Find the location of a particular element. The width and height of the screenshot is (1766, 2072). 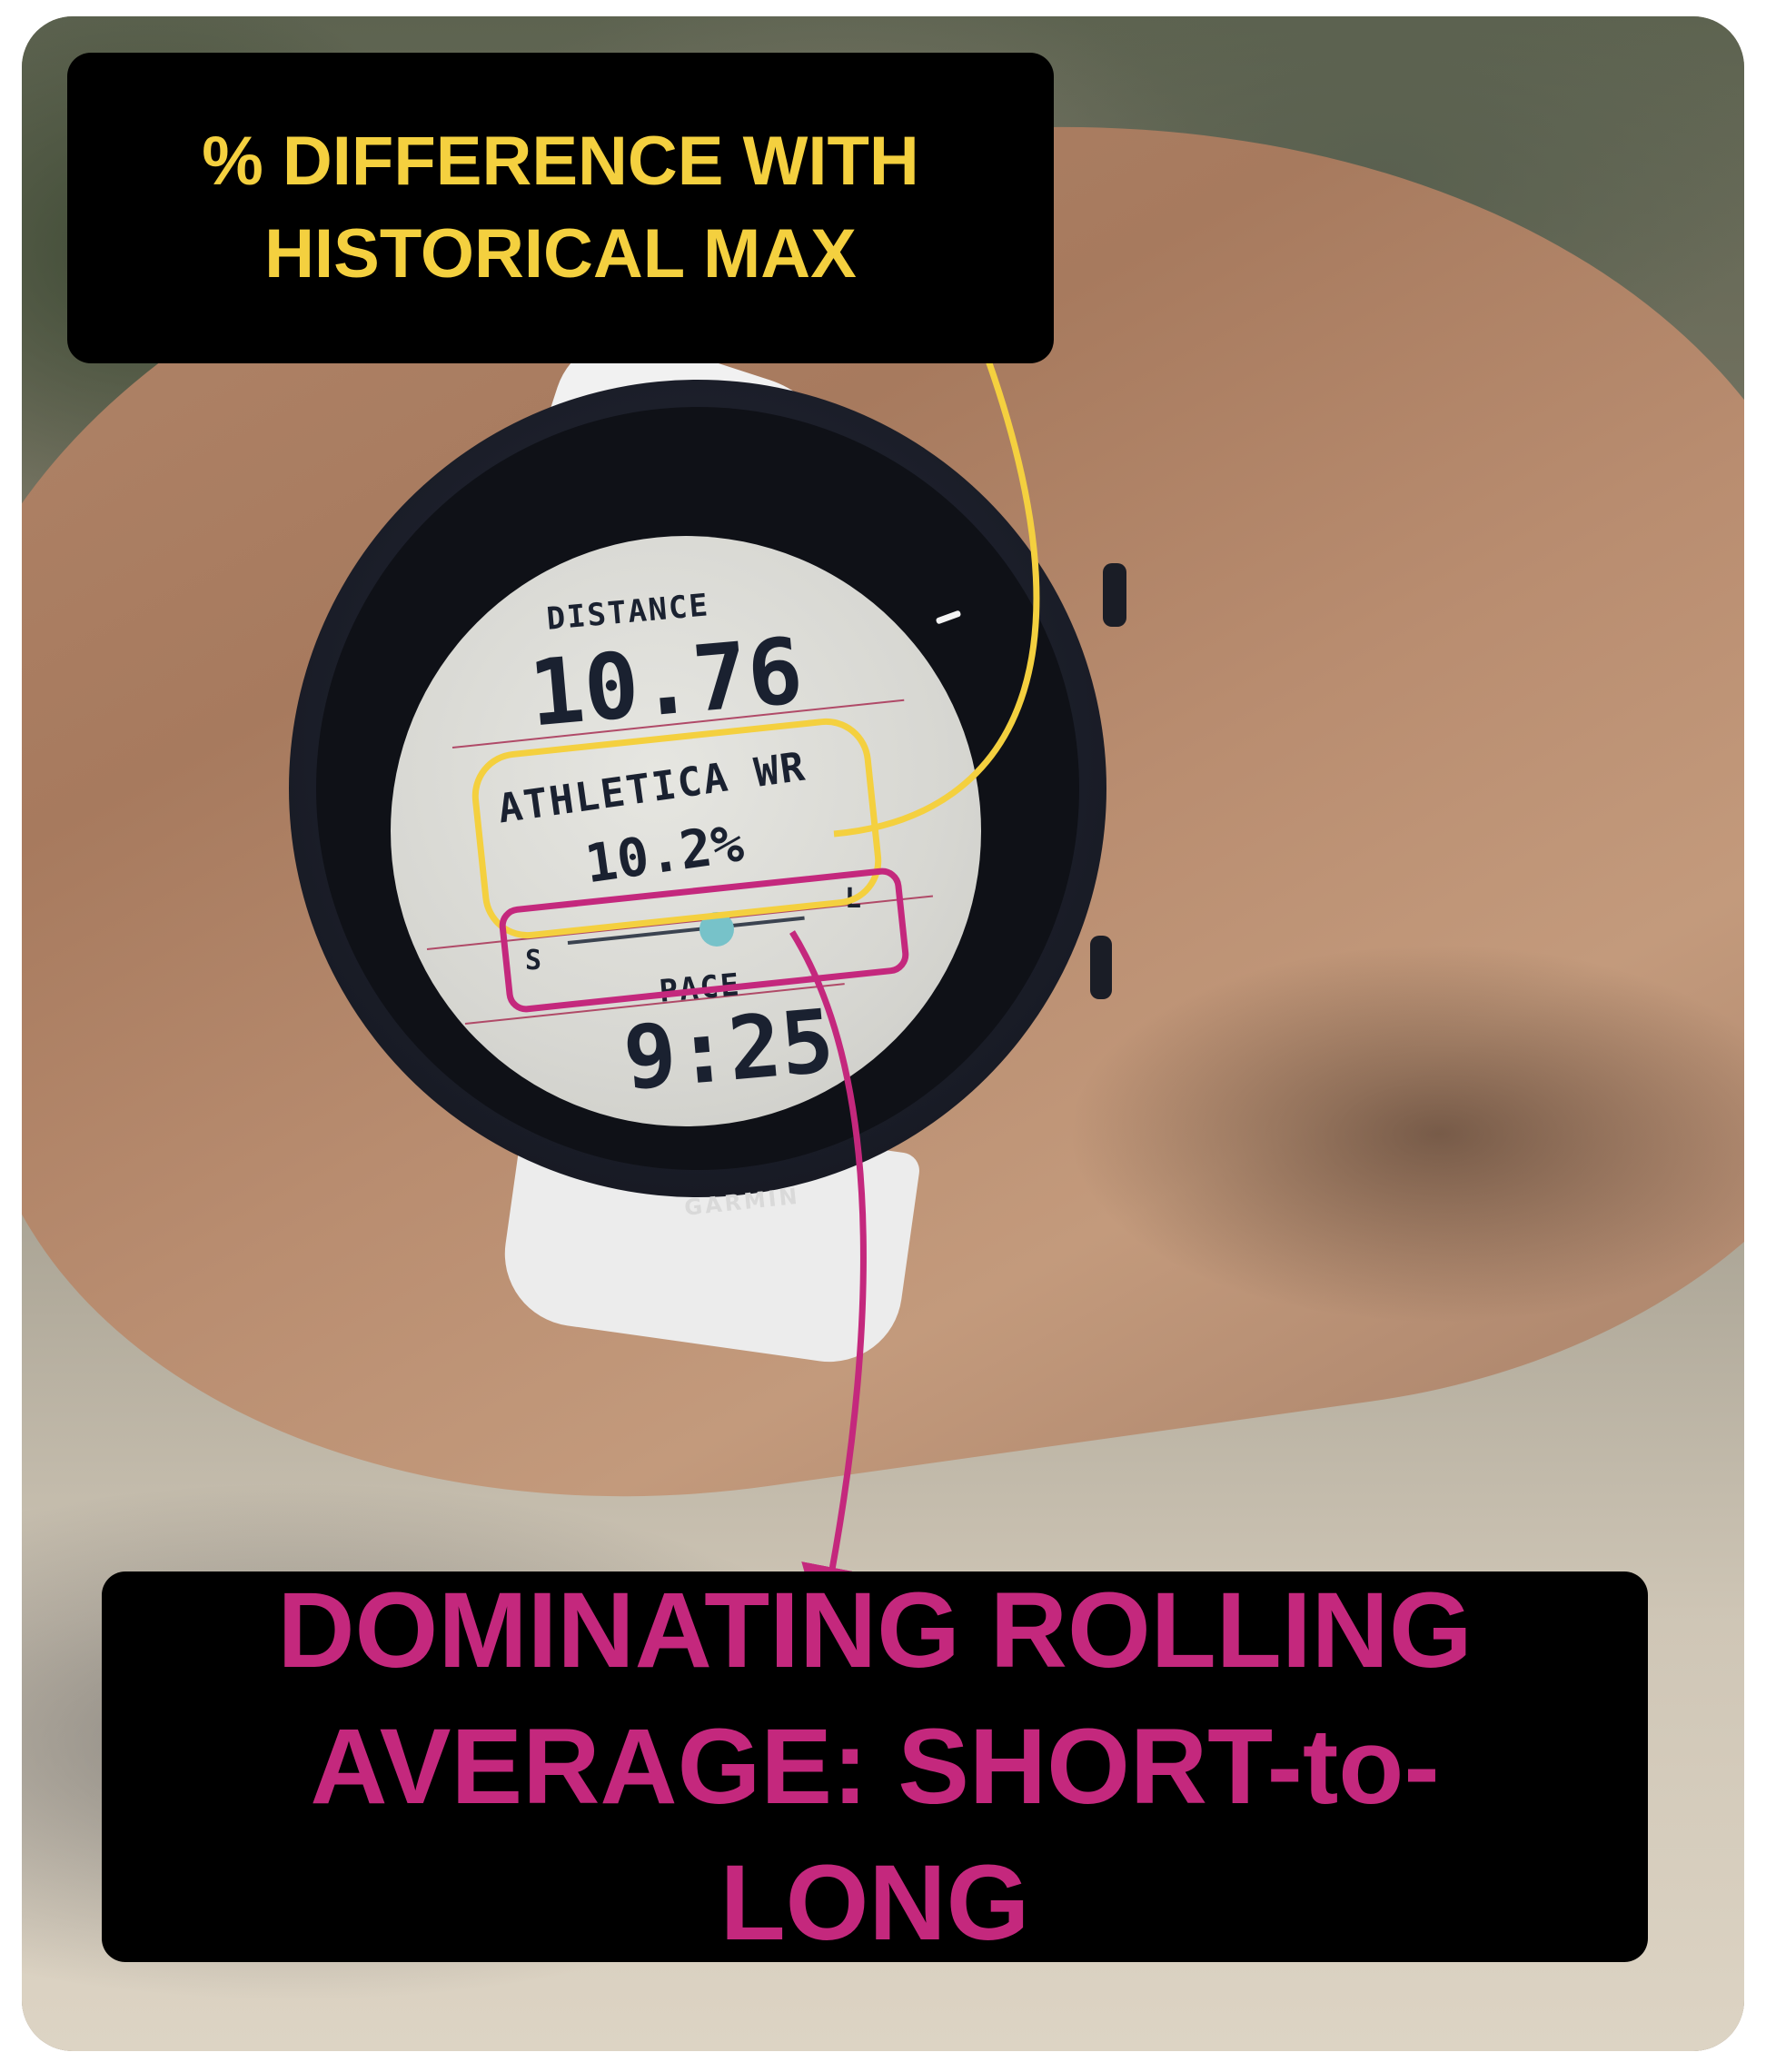

callout-bottom-line-1: DOMINATING ROLLING is located at coordinates (875, 1631).